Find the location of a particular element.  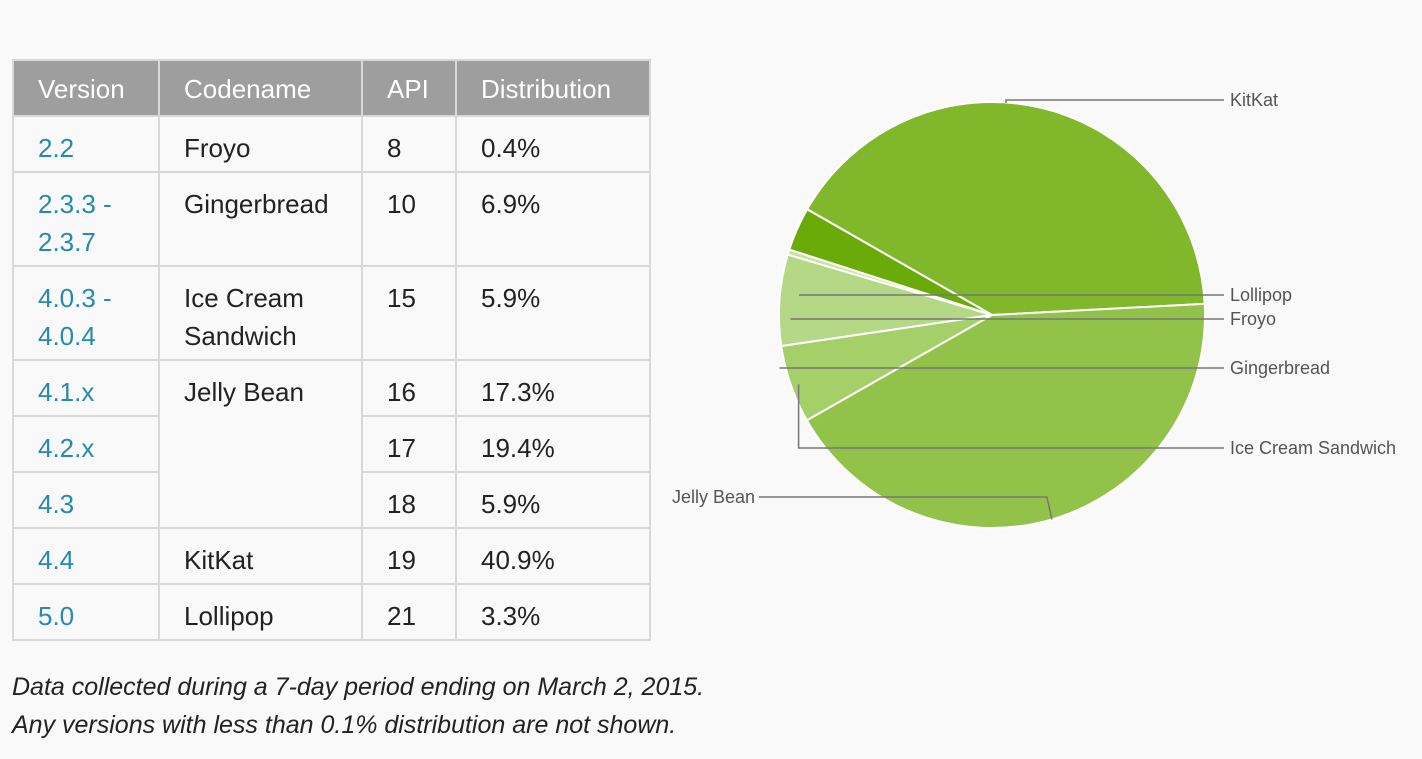

table-row: 4.3 18 5.9% is located at coordinates (331, 500).